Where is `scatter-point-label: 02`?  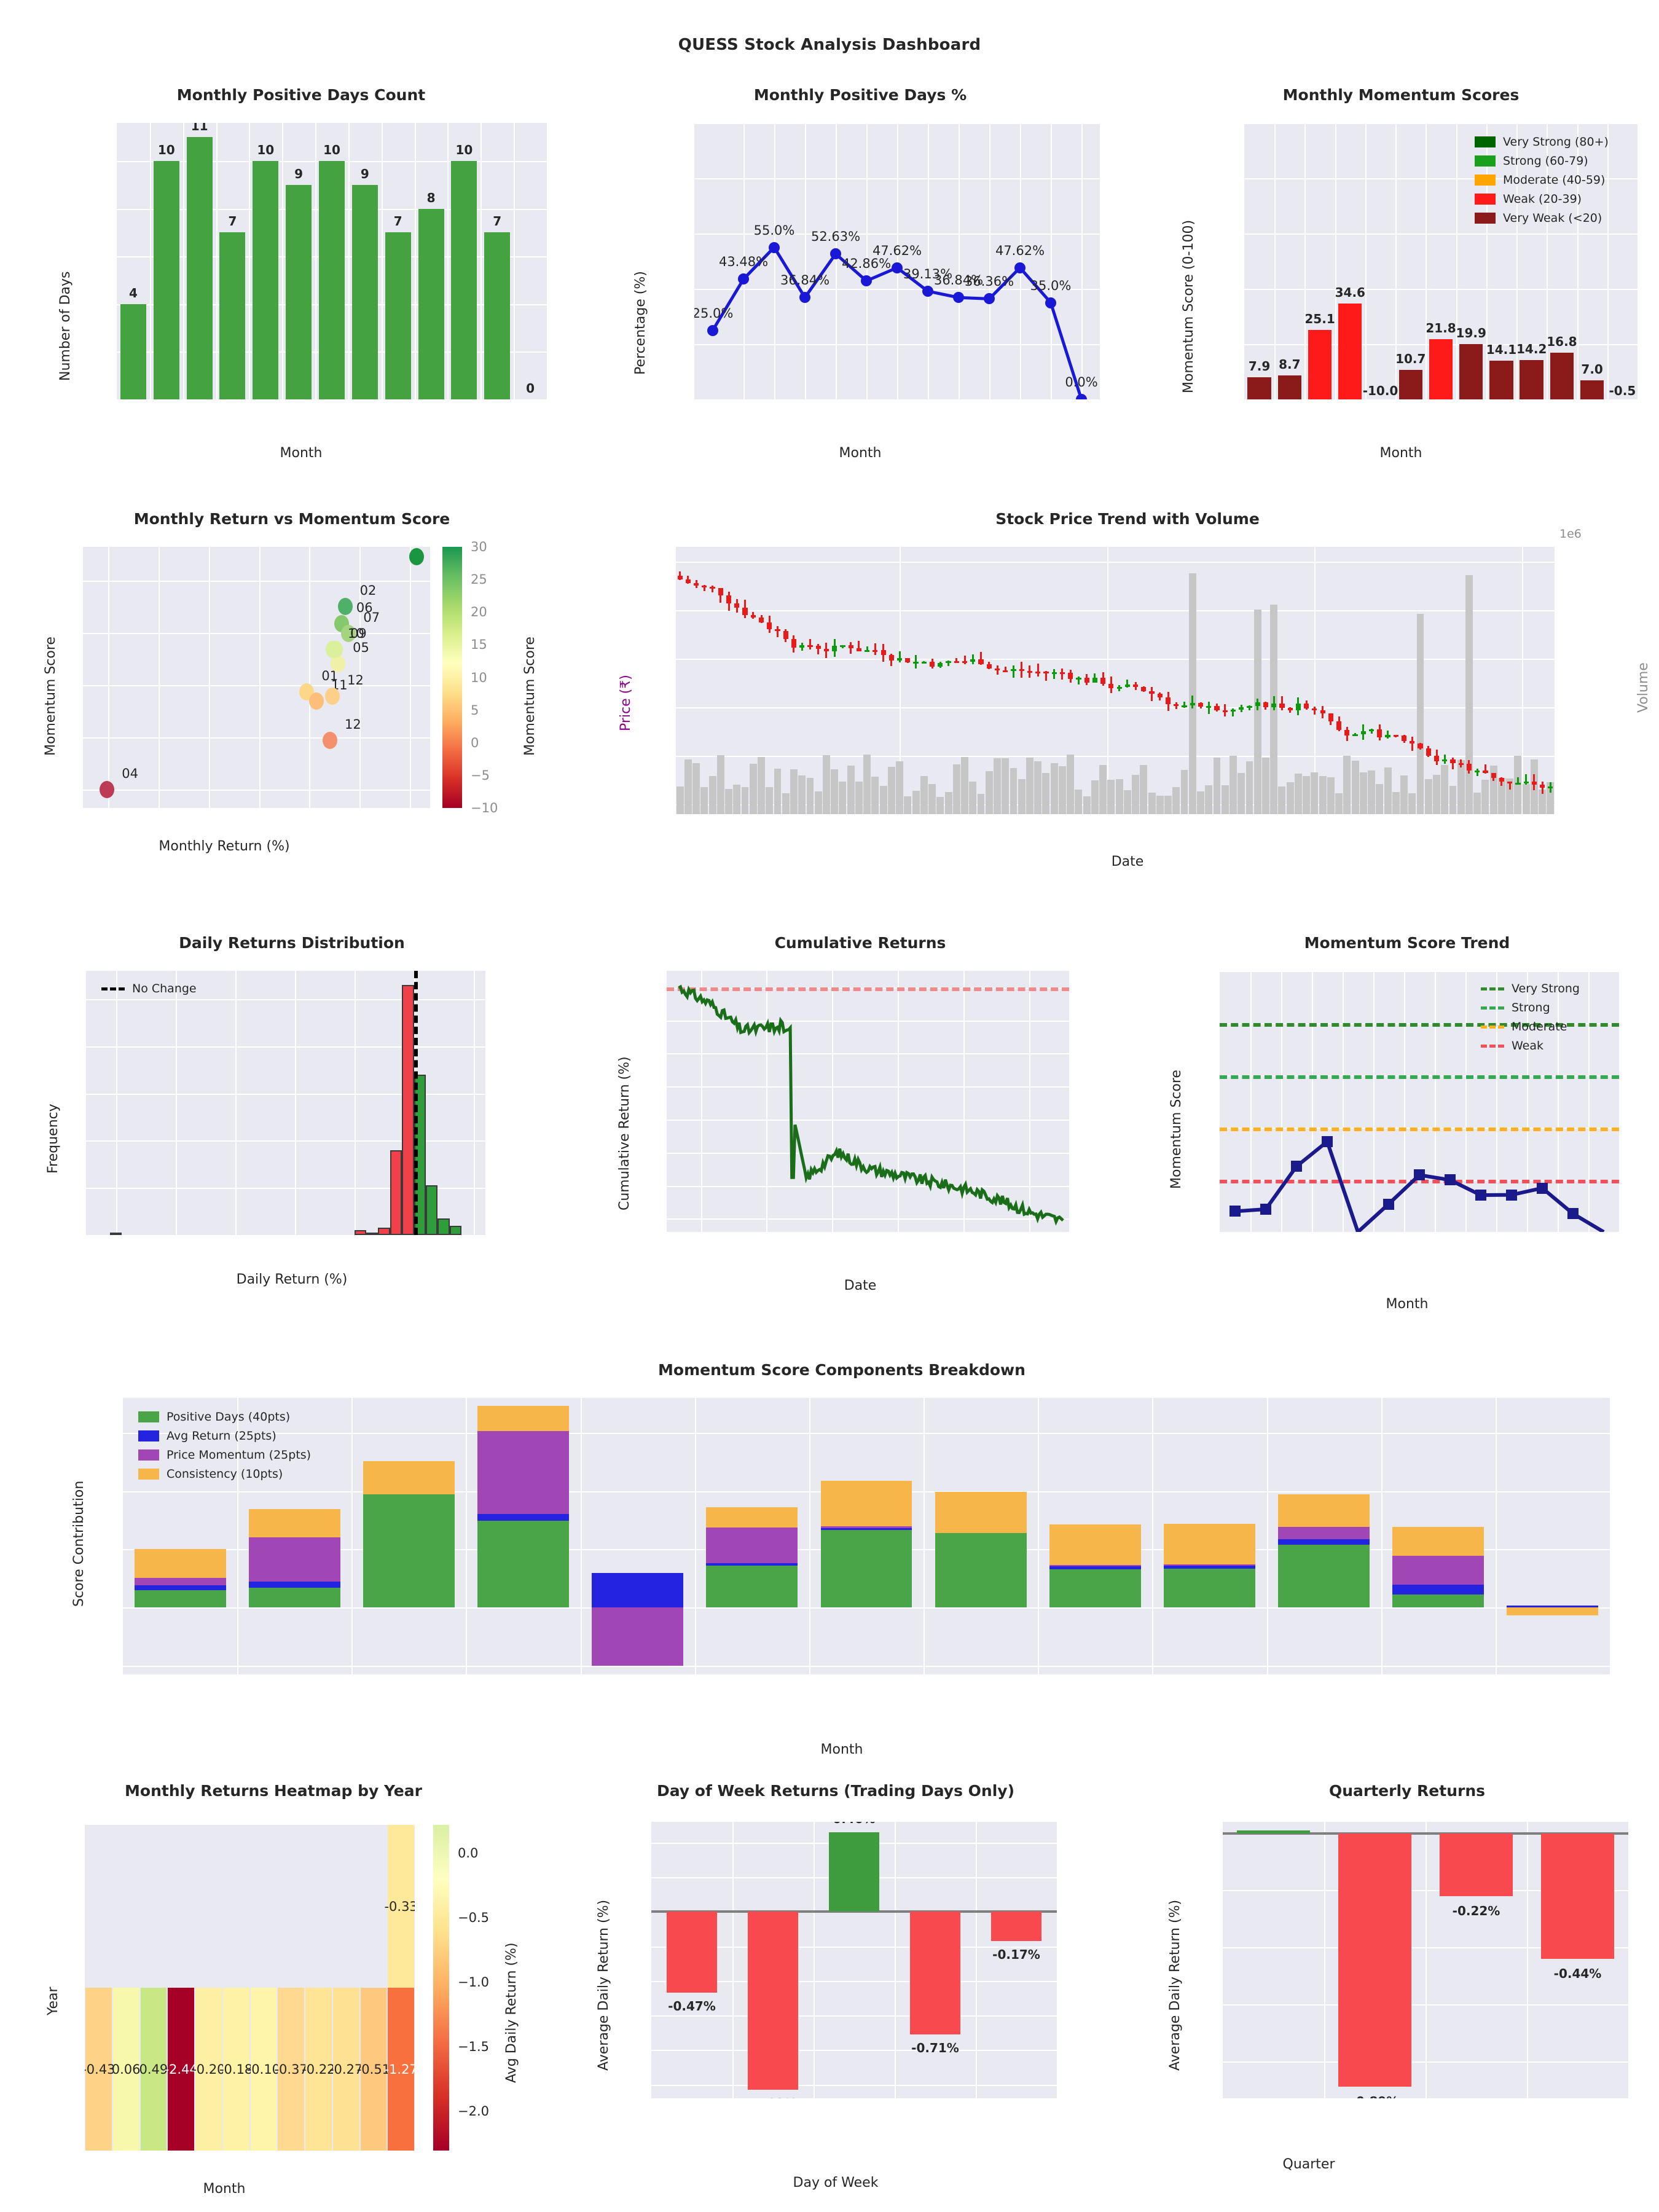
scatter-point-label: 02 is located at coordinates (368, 590).